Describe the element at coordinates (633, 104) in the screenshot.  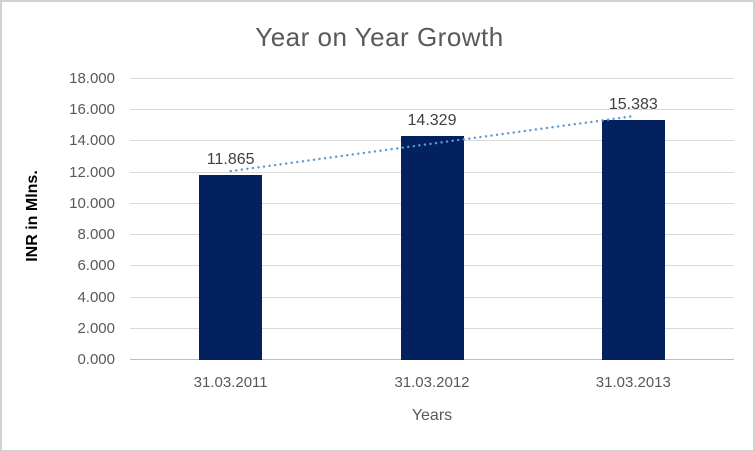
I see `bar-data-label: 15.383` at that location.